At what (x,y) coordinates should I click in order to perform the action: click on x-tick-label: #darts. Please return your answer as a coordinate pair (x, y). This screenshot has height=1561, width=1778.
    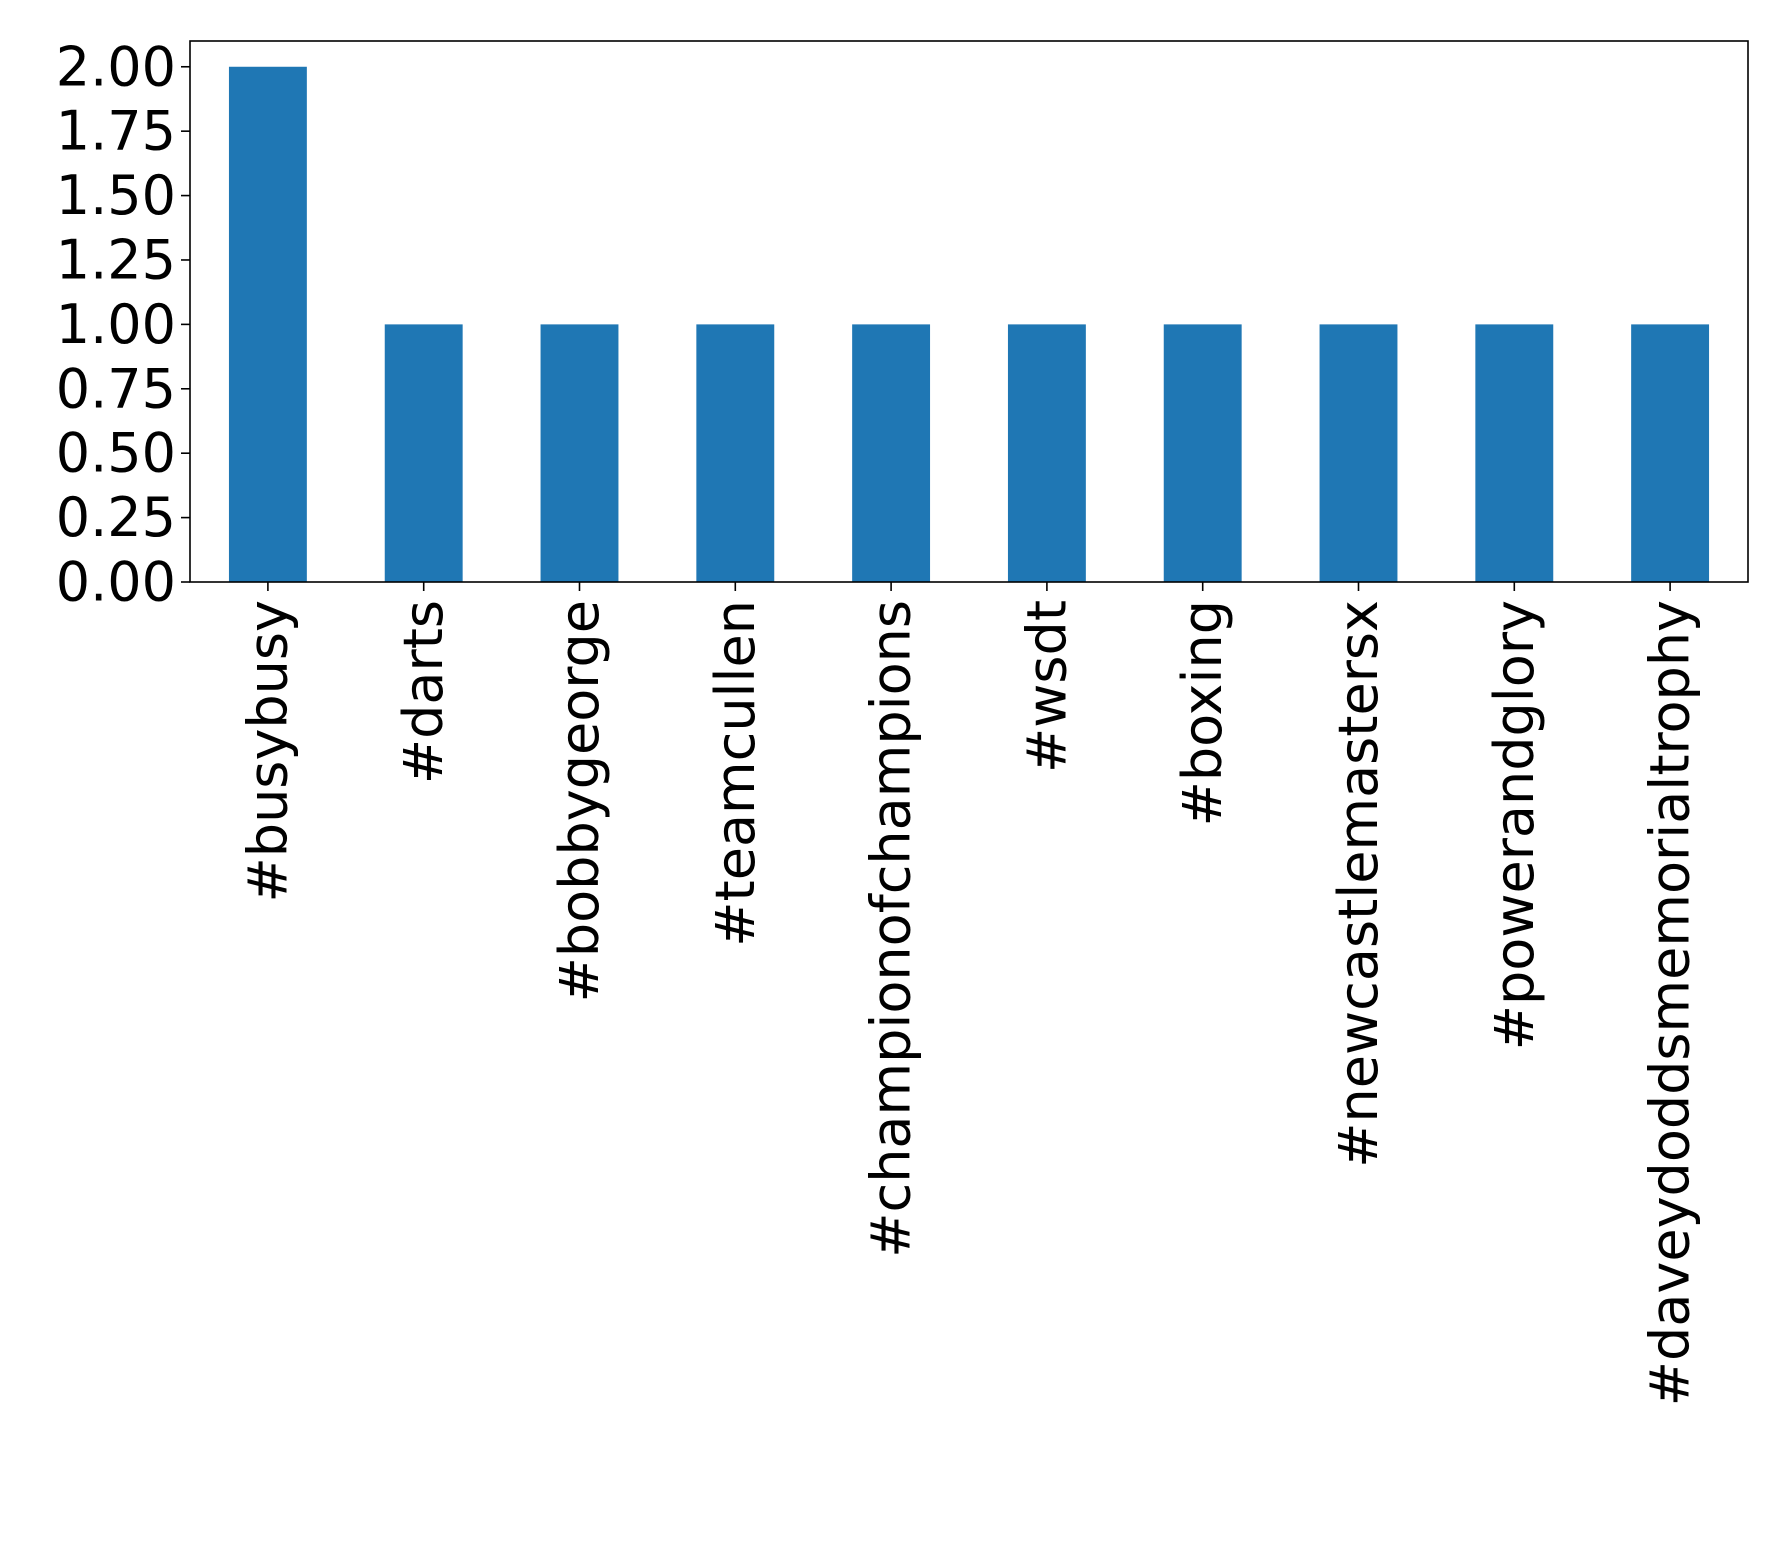
    Looking at the image, I should click on (423, 692).